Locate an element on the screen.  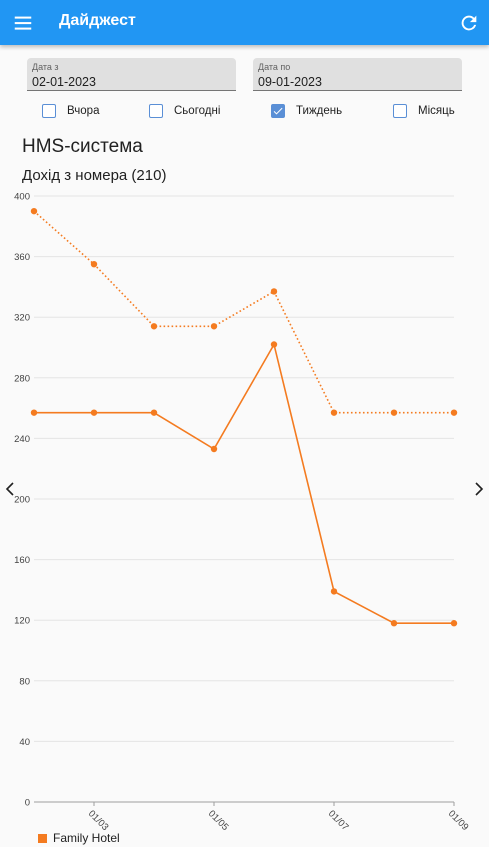
y-tick-label: 240 is located at coordinates (22, 439).